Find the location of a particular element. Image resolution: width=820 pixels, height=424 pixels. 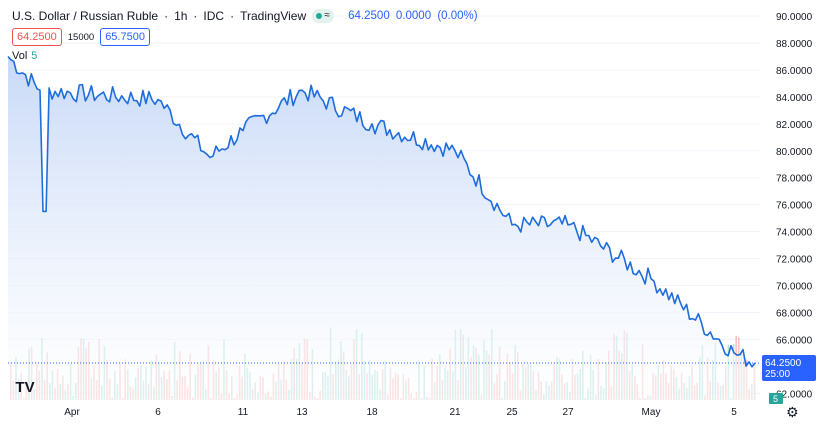

tradingview-logo: TV is located at coordinates (25, 387).